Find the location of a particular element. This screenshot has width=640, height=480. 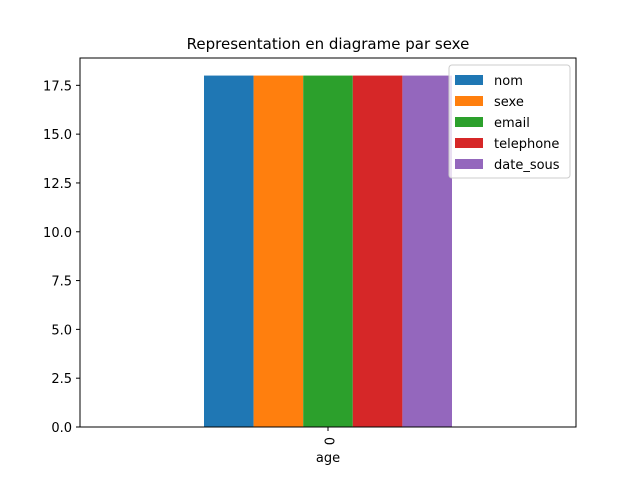

y-tick-label: 7.5 is located at coordinates (61, 282).